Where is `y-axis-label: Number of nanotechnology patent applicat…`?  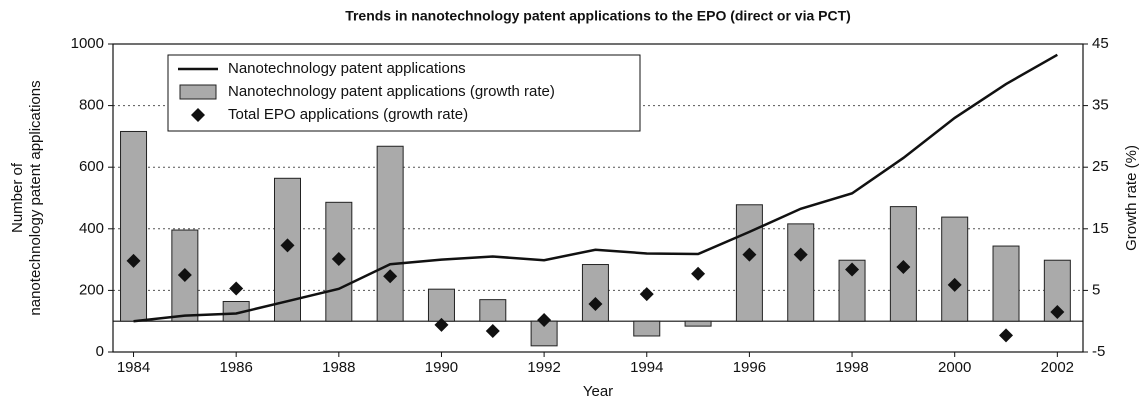 y-axis-label: Number of nanotechnology patent applicat… is located at coordinates (26, 197).